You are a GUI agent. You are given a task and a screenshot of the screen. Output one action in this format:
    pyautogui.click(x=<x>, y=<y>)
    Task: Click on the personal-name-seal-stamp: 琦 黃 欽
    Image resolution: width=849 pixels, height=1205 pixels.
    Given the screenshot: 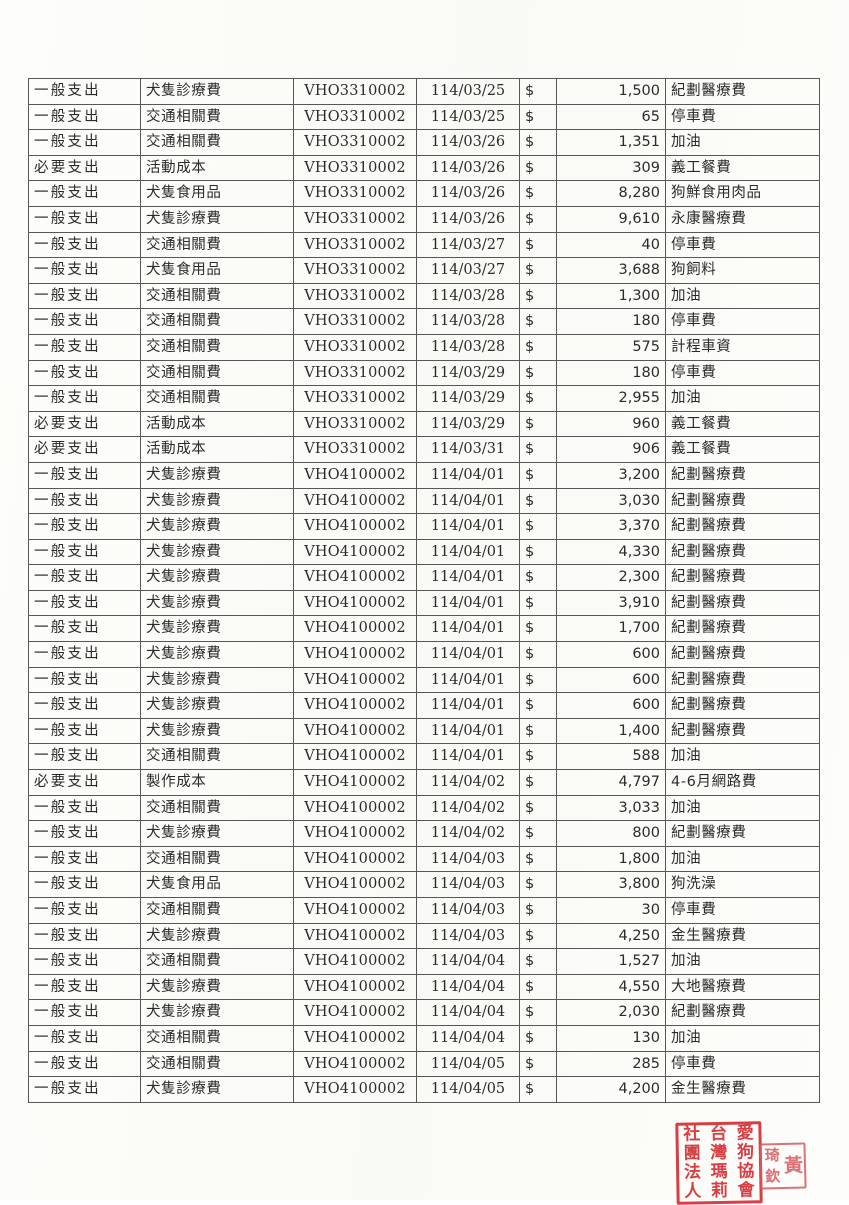 What is the action you would take?
    pyautogui.click(x=783, y=1166)
    